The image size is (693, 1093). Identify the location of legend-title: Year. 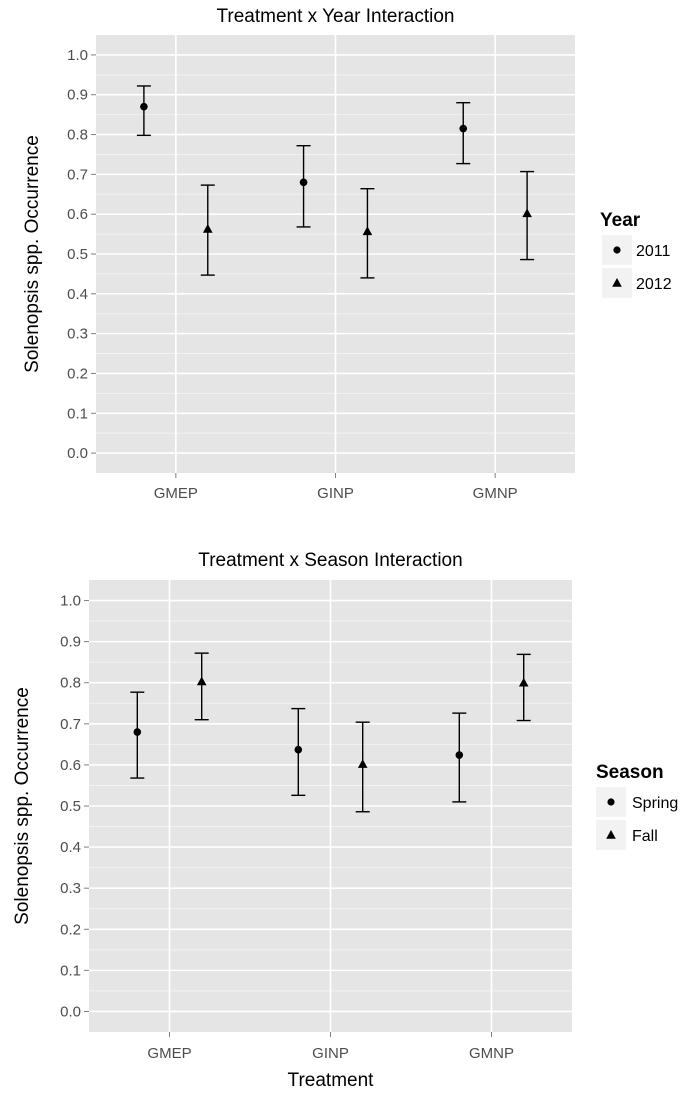
(620, 220).